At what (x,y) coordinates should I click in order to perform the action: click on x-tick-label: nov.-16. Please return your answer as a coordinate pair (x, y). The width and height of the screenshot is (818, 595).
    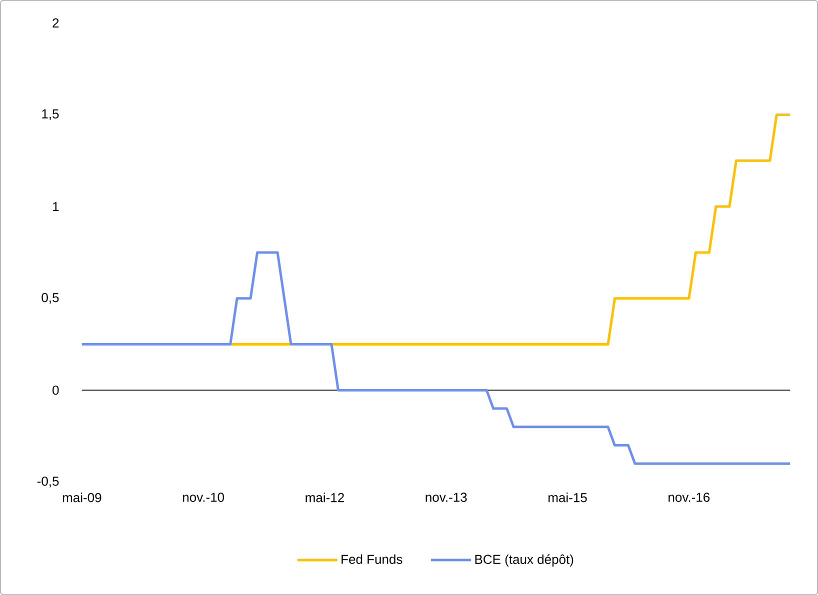
    Looking at the image, I should click on (689, 497).